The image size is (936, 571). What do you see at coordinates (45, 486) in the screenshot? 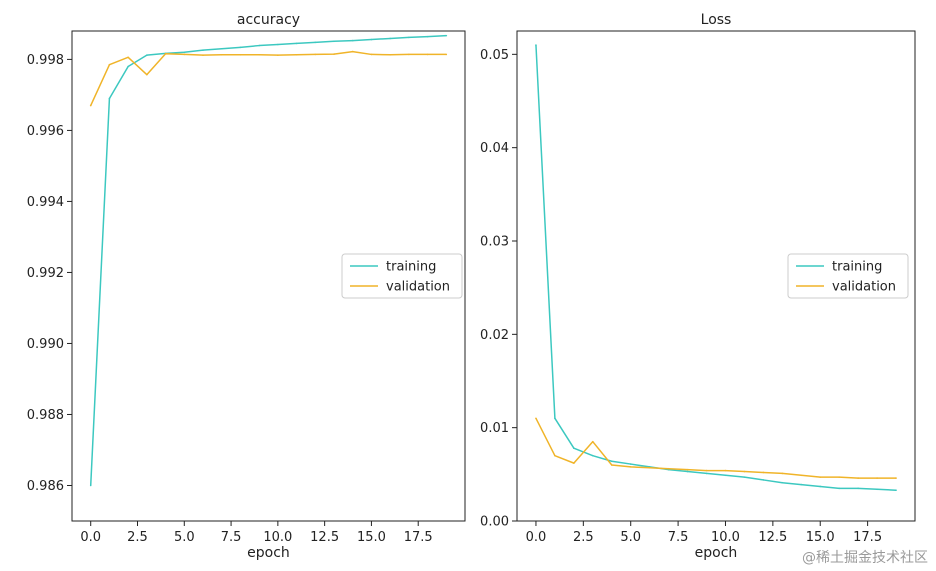
I see `y-tick-label: 0.986` at bounding box center [45, 486].